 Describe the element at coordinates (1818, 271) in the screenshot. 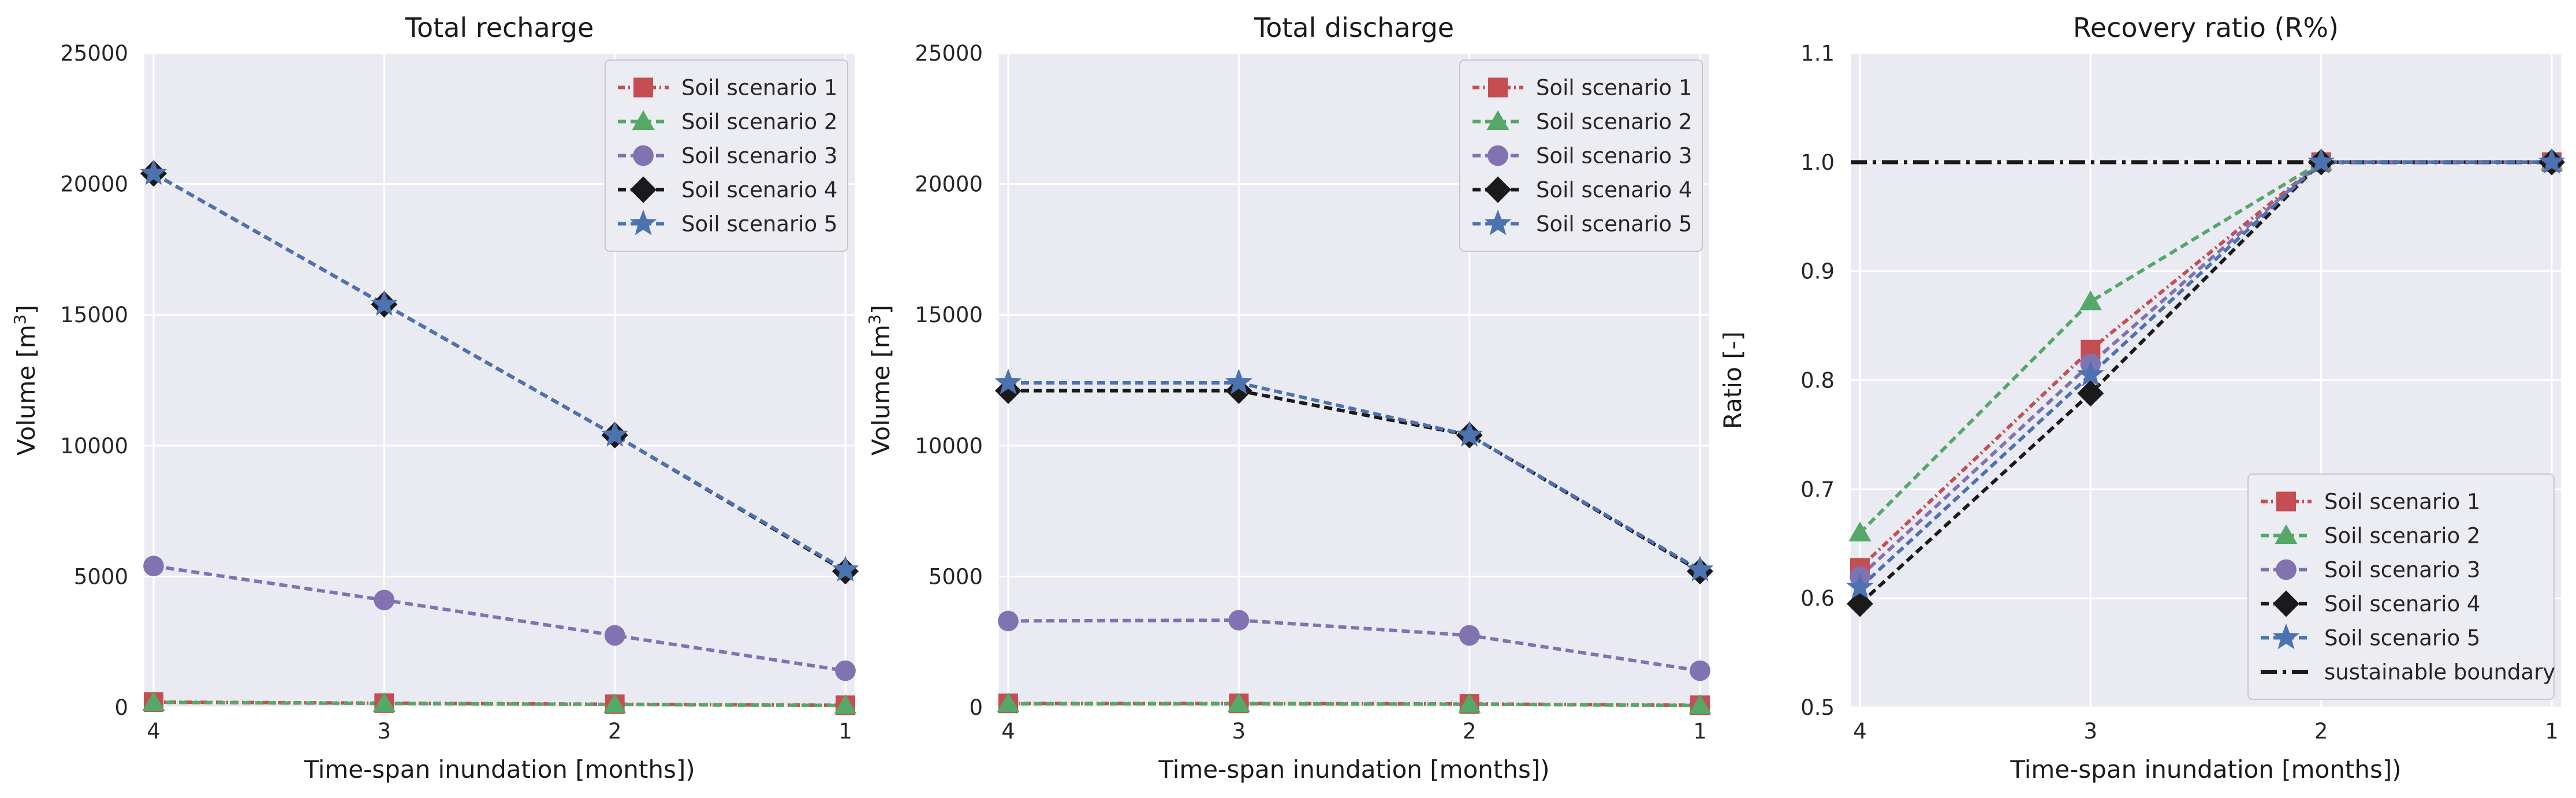

I see `y-tick-label: 0.9` at that location.